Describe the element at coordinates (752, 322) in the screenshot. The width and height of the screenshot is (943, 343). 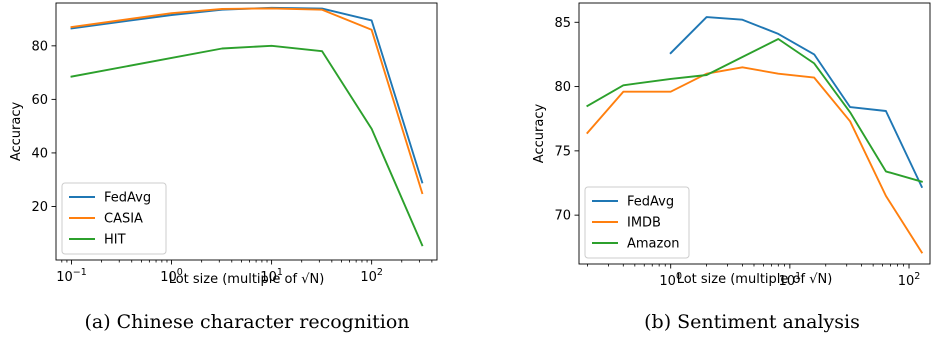
I see `panel-caption: (b) Sentiment analysis` at that location.